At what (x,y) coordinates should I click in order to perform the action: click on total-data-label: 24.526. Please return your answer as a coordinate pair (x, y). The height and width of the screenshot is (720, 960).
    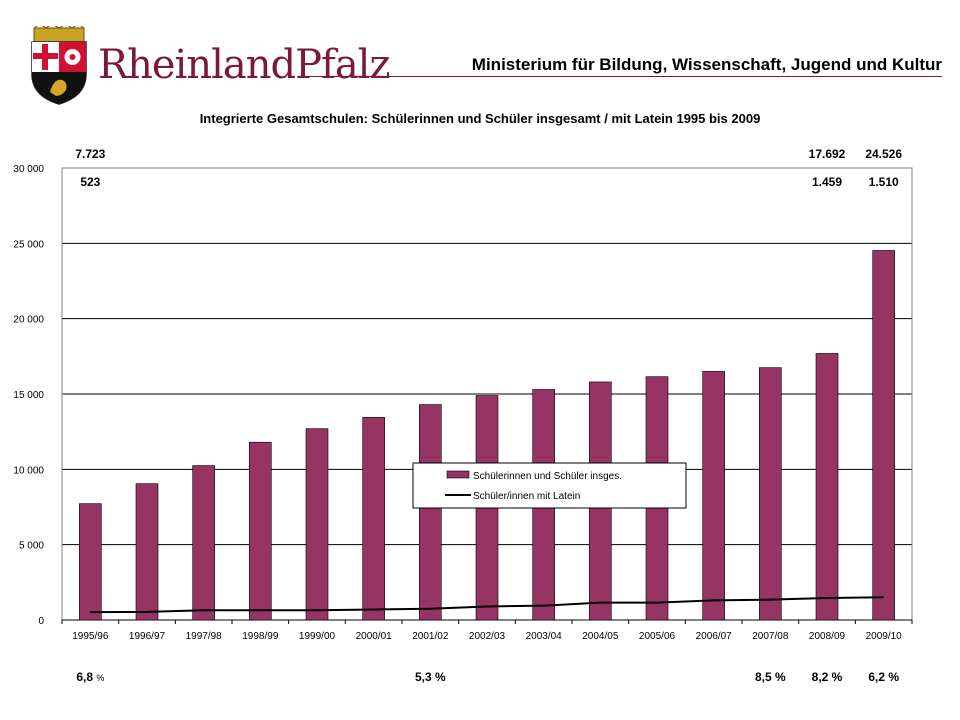
    Looking at the image, I should click on (883, 154).